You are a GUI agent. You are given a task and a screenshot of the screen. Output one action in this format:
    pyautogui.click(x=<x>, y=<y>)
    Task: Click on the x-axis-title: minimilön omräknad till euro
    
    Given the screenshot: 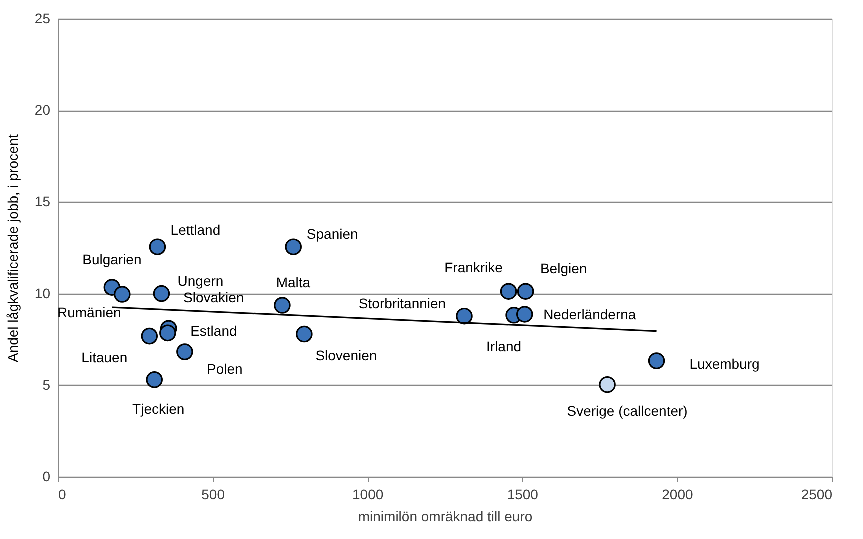 What is the action you would take?
    pyautogui.click(x=445, y=516)
    